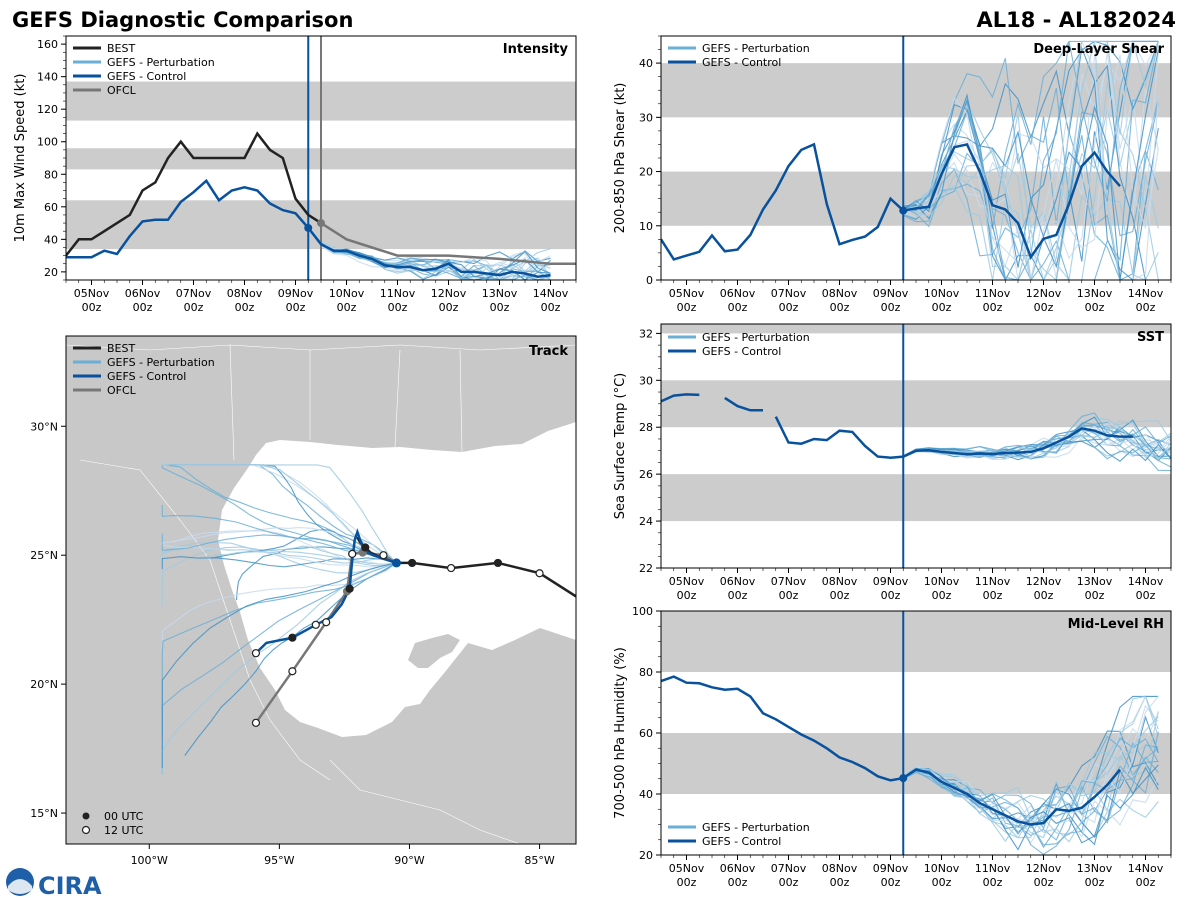 This screenshot has height=900, width=1200. Describe the element at coordinates (20, 886) in the screenshot. I see `noaa-seal-wave` at that location.